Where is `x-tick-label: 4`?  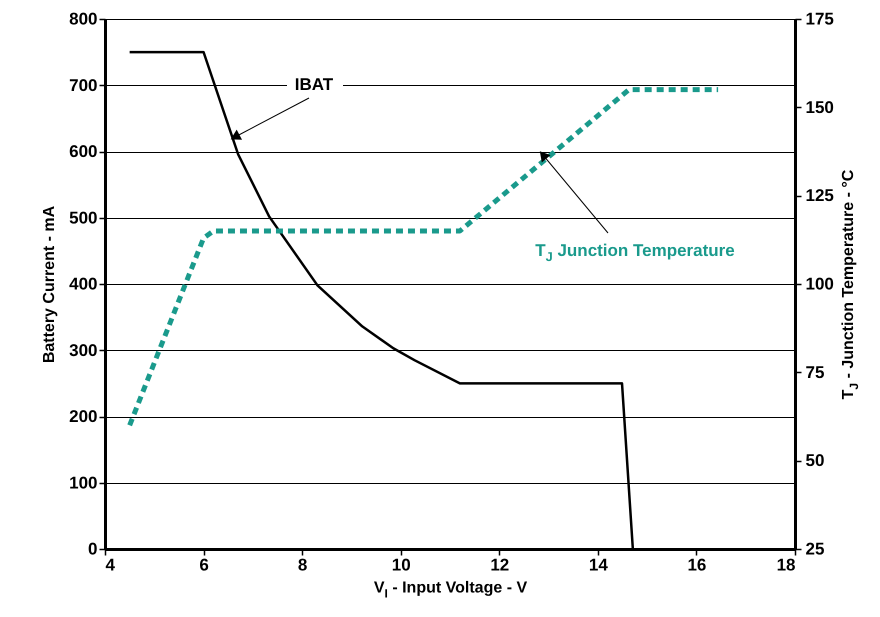
x-tick-label: 4 is located at coordinates (111, 565).